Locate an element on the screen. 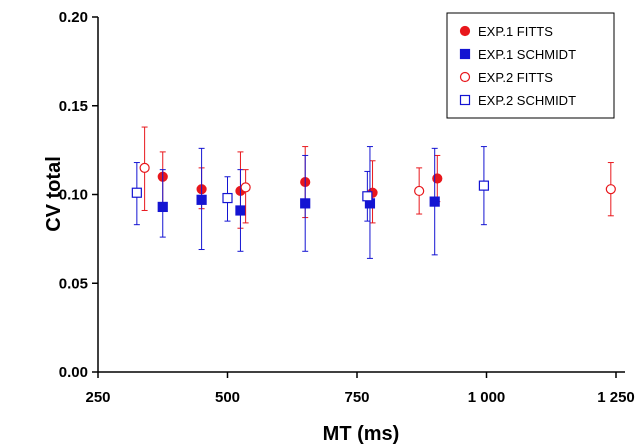 This screenshot has width=640, height=444. legend-box is located at coordinates (530, 65).